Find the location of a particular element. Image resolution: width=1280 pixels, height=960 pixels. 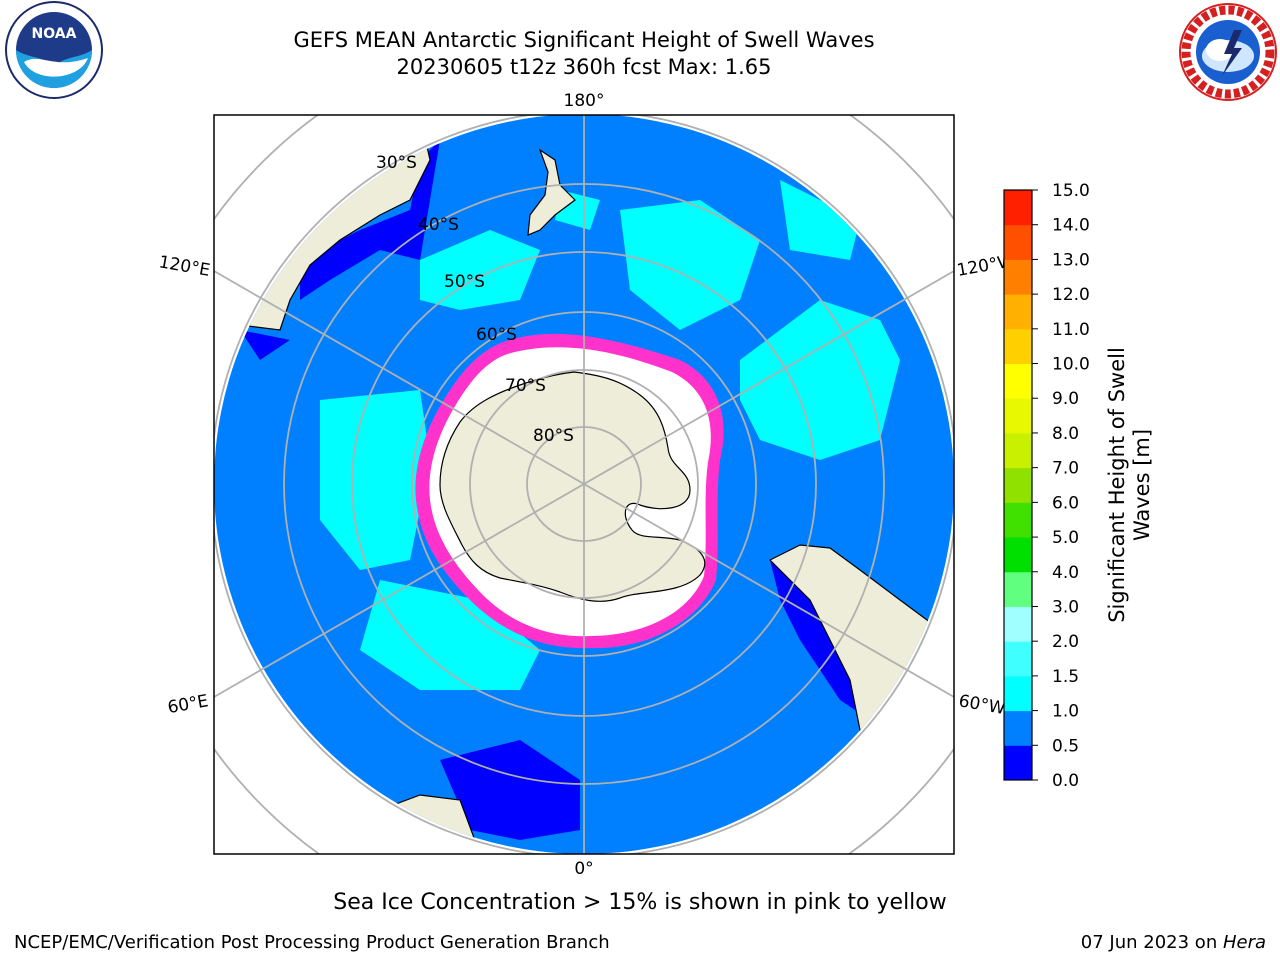

colorbar-tick-label: 12.0 is located at coordinates (1071, 295).